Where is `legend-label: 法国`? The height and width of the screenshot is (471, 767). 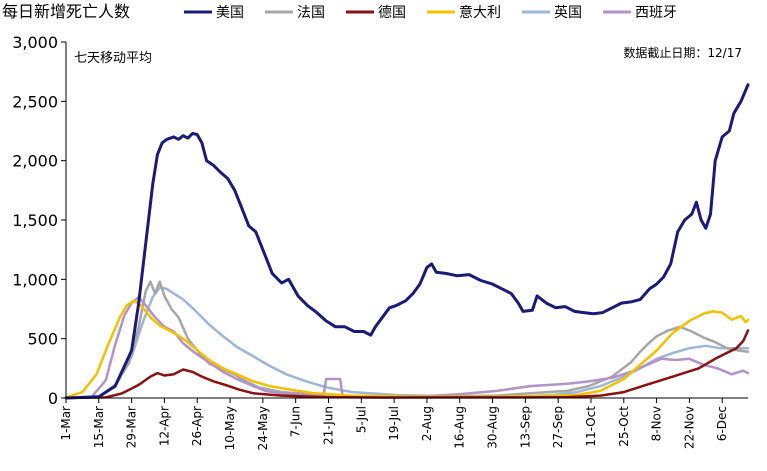 legend-label: 法国 is located at coordinates (311, 13).